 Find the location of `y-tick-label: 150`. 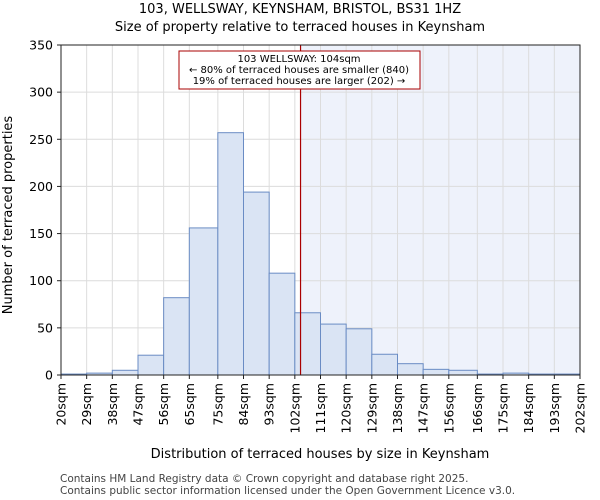

y-tick-label: 150 is located at coordinates (41, 233).